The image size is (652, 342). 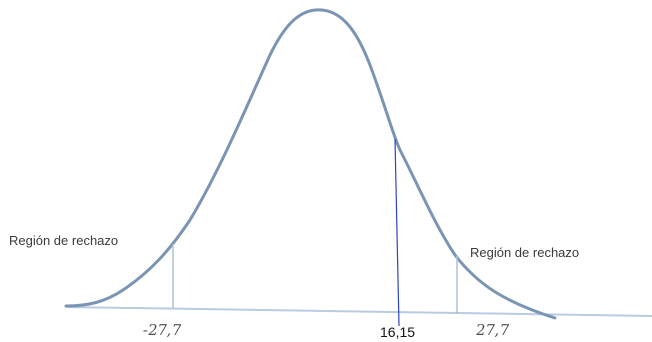 I want to click on test-statistic-value: 16,15, so click(x=398, y=332).